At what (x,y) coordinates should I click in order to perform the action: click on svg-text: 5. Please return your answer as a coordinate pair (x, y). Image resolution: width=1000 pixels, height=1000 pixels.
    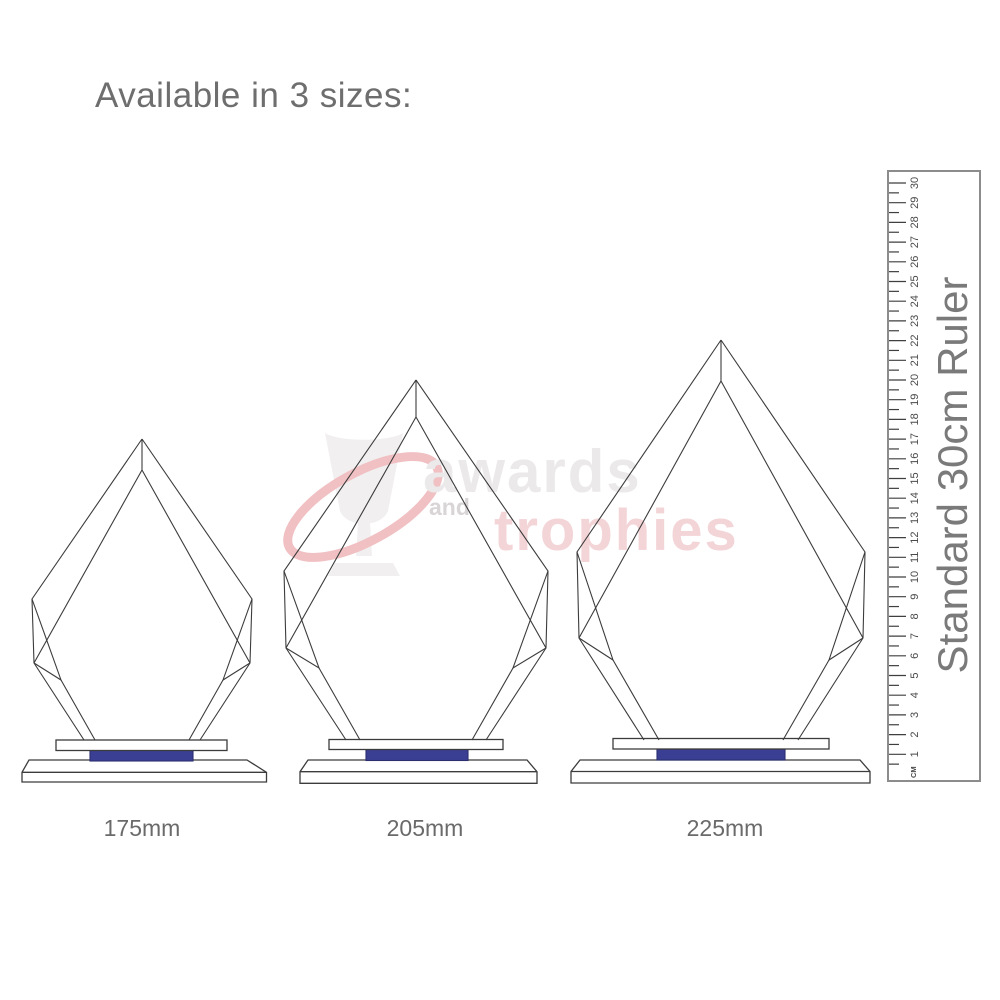
    Looking at the image, I should click on (915, 675).